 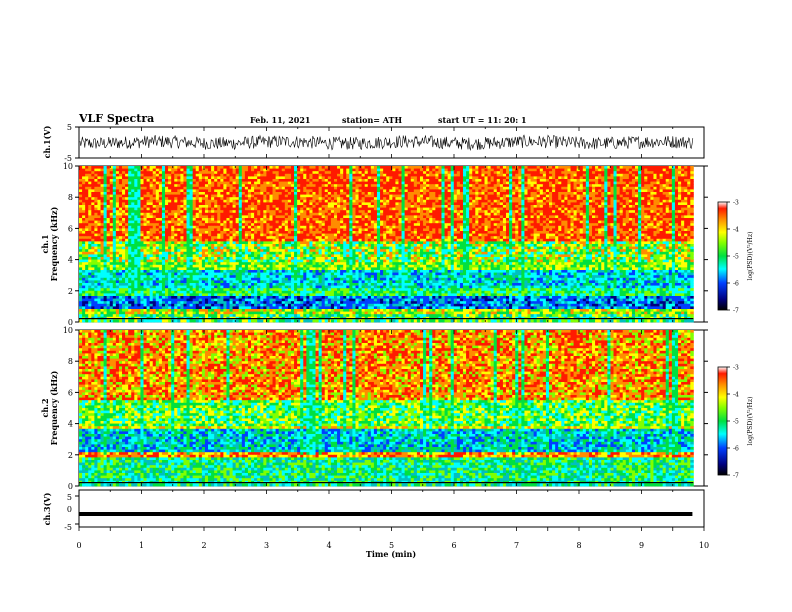 I want to click on station-label: station= ATH, so click(x=372, y=120).